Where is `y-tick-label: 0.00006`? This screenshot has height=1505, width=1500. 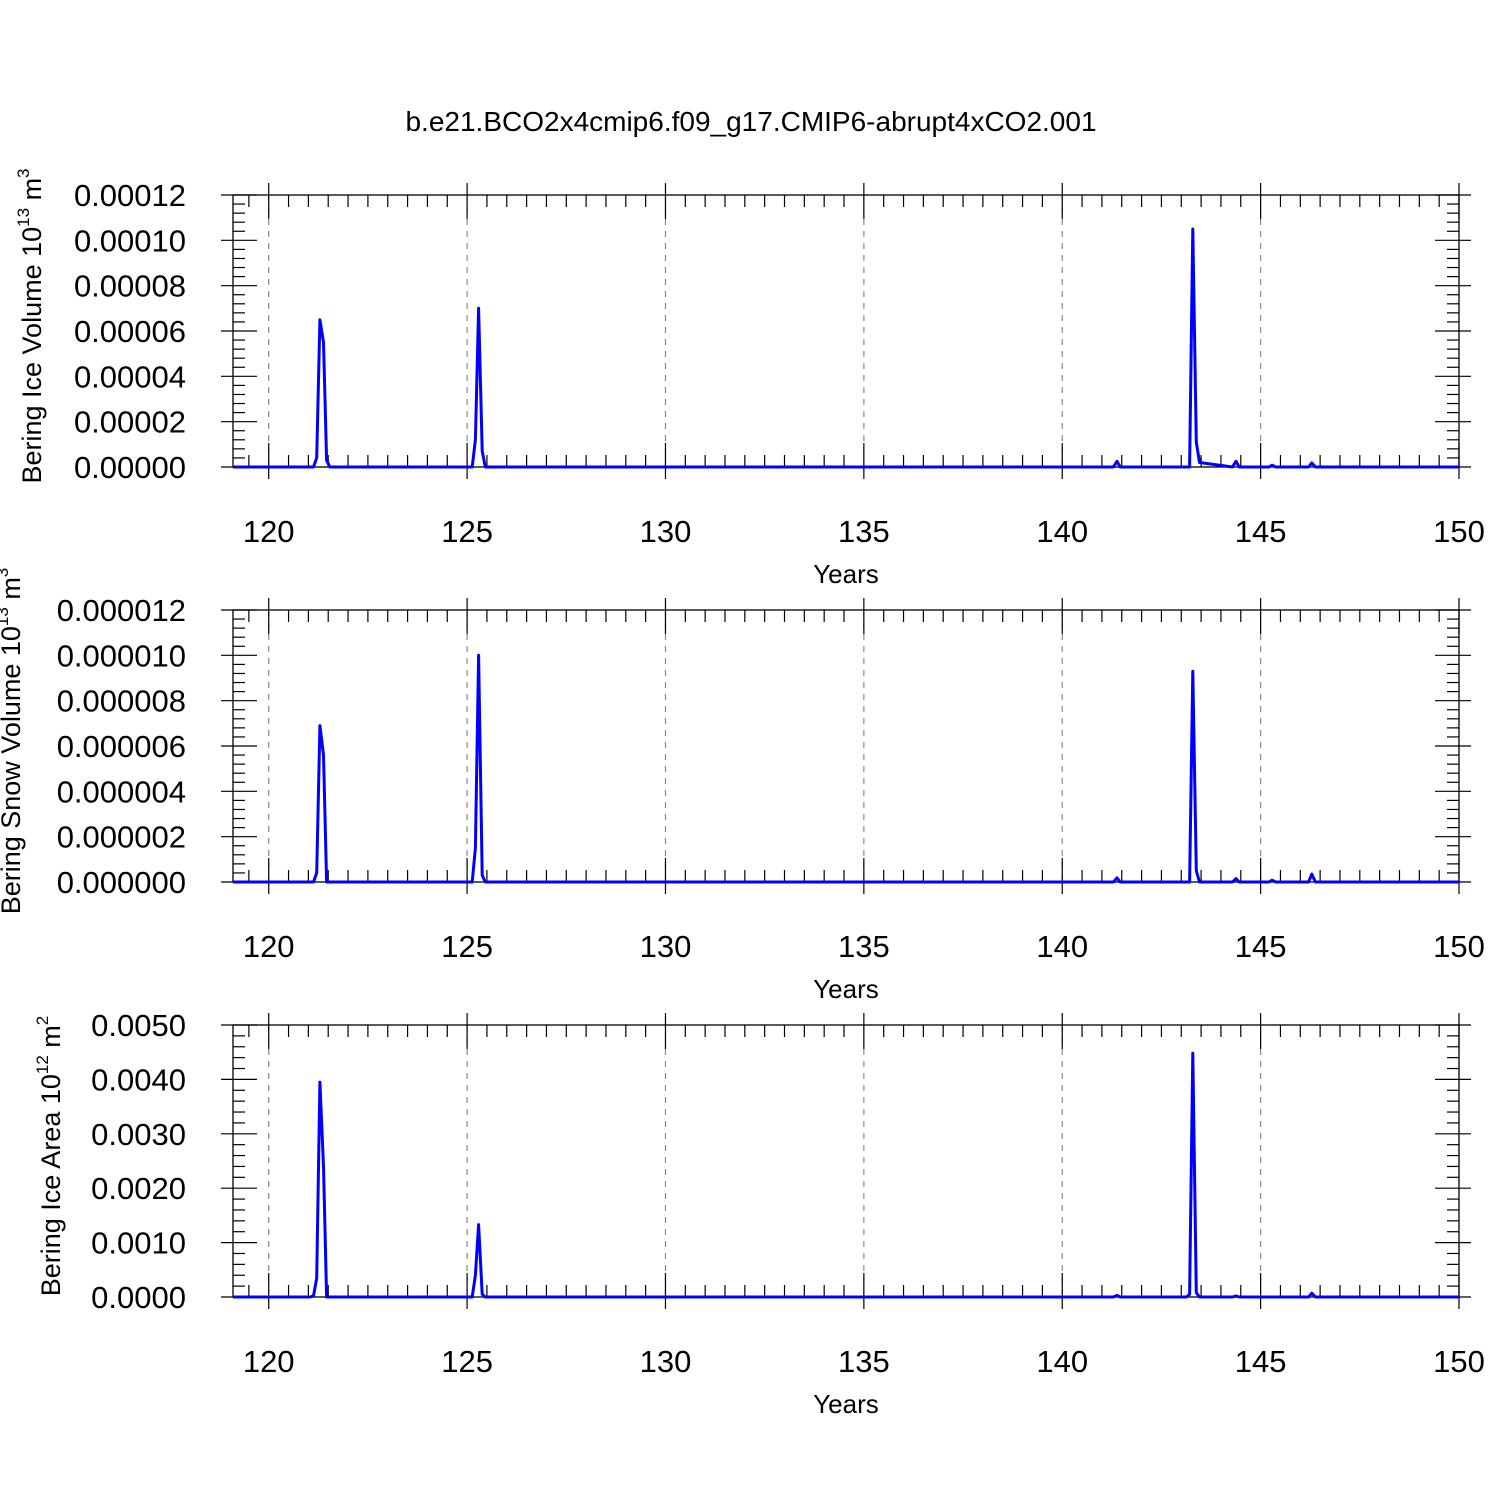 y-tick-label: 0.00006 is located at coordinates (130, 331).